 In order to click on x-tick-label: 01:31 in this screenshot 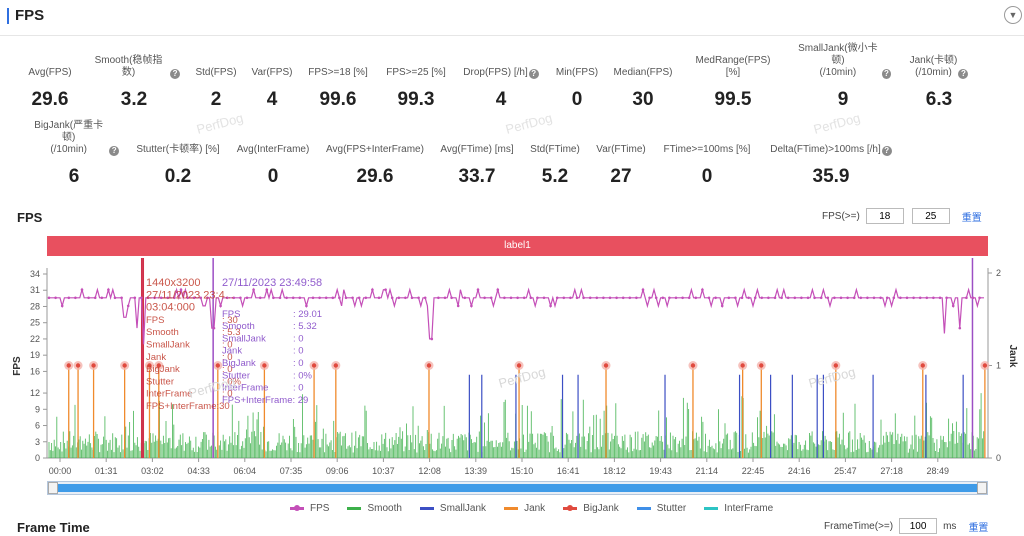, I will do `click(106, 471)`.